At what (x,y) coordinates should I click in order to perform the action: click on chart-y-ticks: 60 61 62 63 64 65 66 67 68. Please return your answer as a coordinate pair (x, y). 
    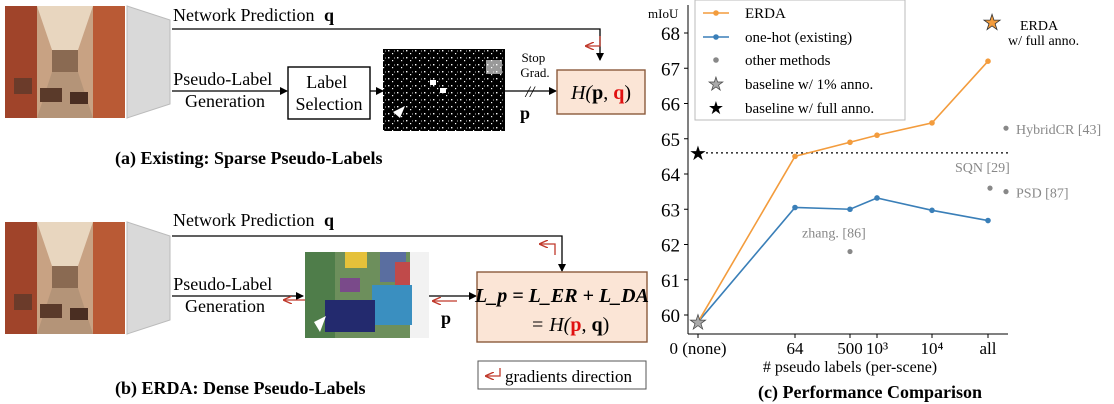
    Looking at the image, I should click on (674, 175).